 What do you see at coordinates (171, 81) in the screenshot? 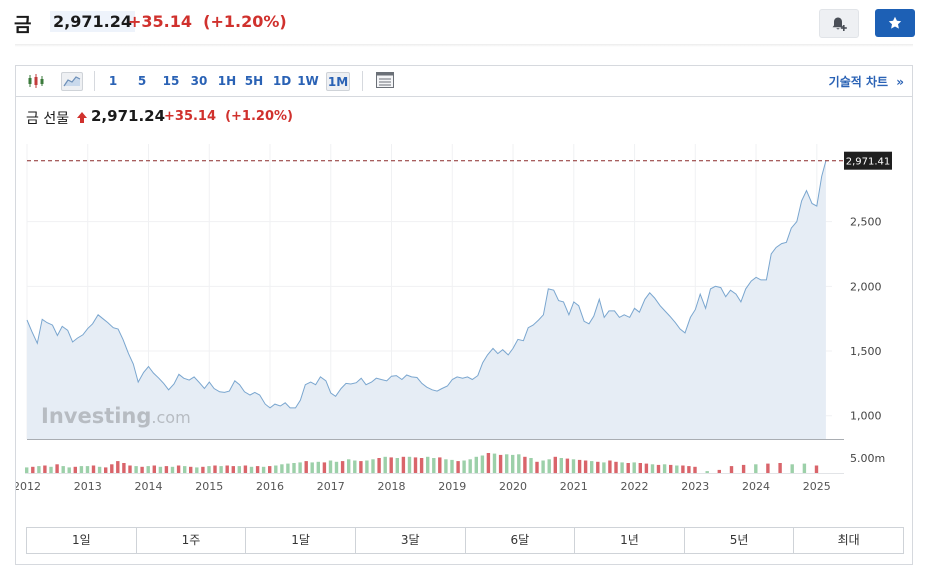
I see `interval-button: 15` at bounding box center [171, 81].